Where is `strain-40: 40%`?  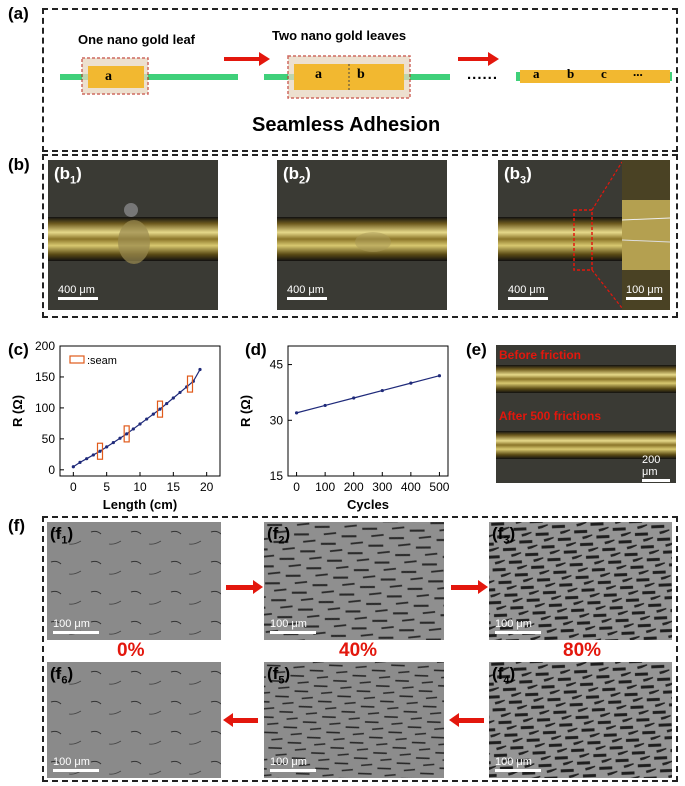 strain-40: 40% is located at coordinates (358, 650).